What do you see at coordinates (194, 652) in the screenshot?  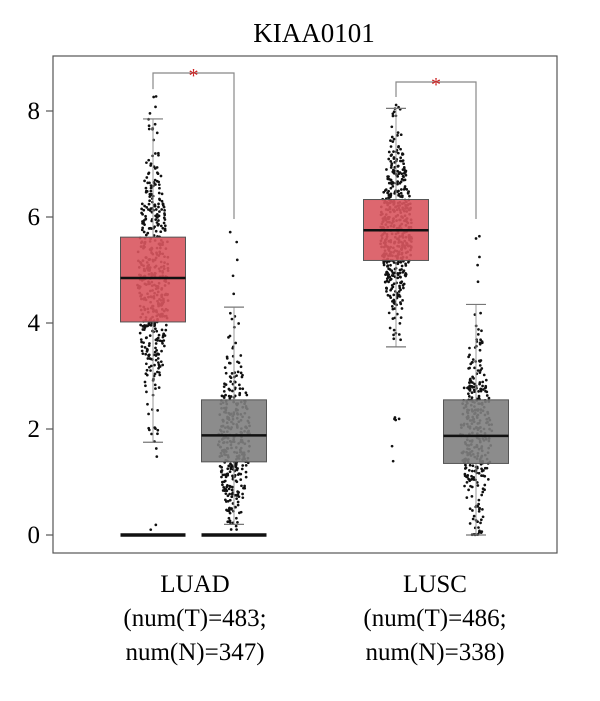 I see `x-category-label: num(N)=347)` at bounding box center [194, 652].